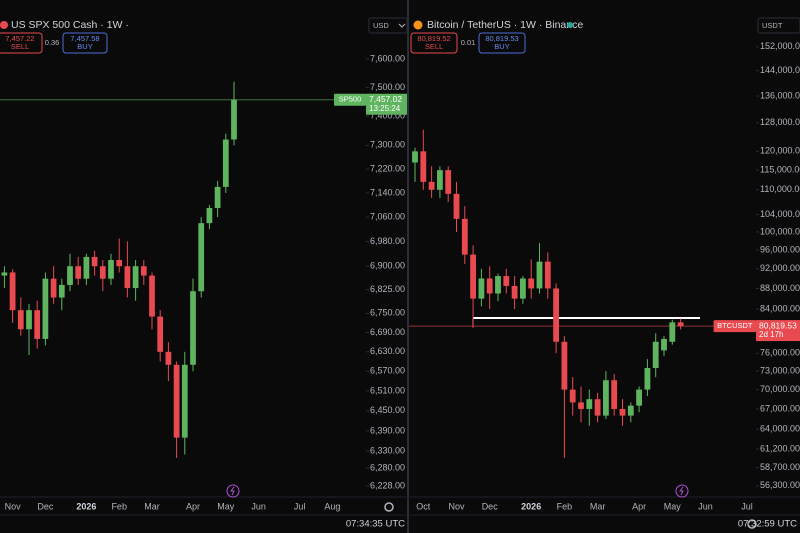 Image resolution: width=800 pixels, height=533 pixels. What do you see at coordinates (505, 25) in the screenshot?
I see `chart-title: Bitcoin / TetherUS · 1W · Binance` at bounding box center [505, 25].